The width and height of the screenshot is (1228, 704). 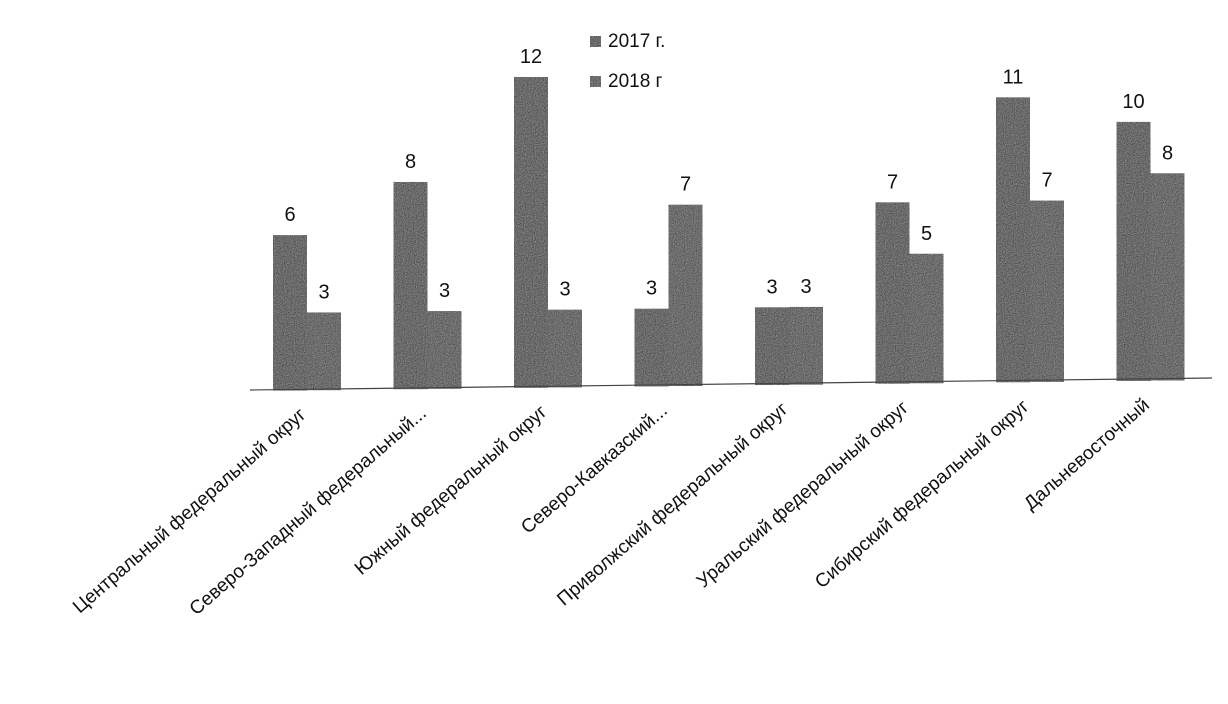 What do you see at coordinates (685, 185) in the screenshot?
I see `data-label-2018-cat-4: 7` at bounding box center [685, 185].